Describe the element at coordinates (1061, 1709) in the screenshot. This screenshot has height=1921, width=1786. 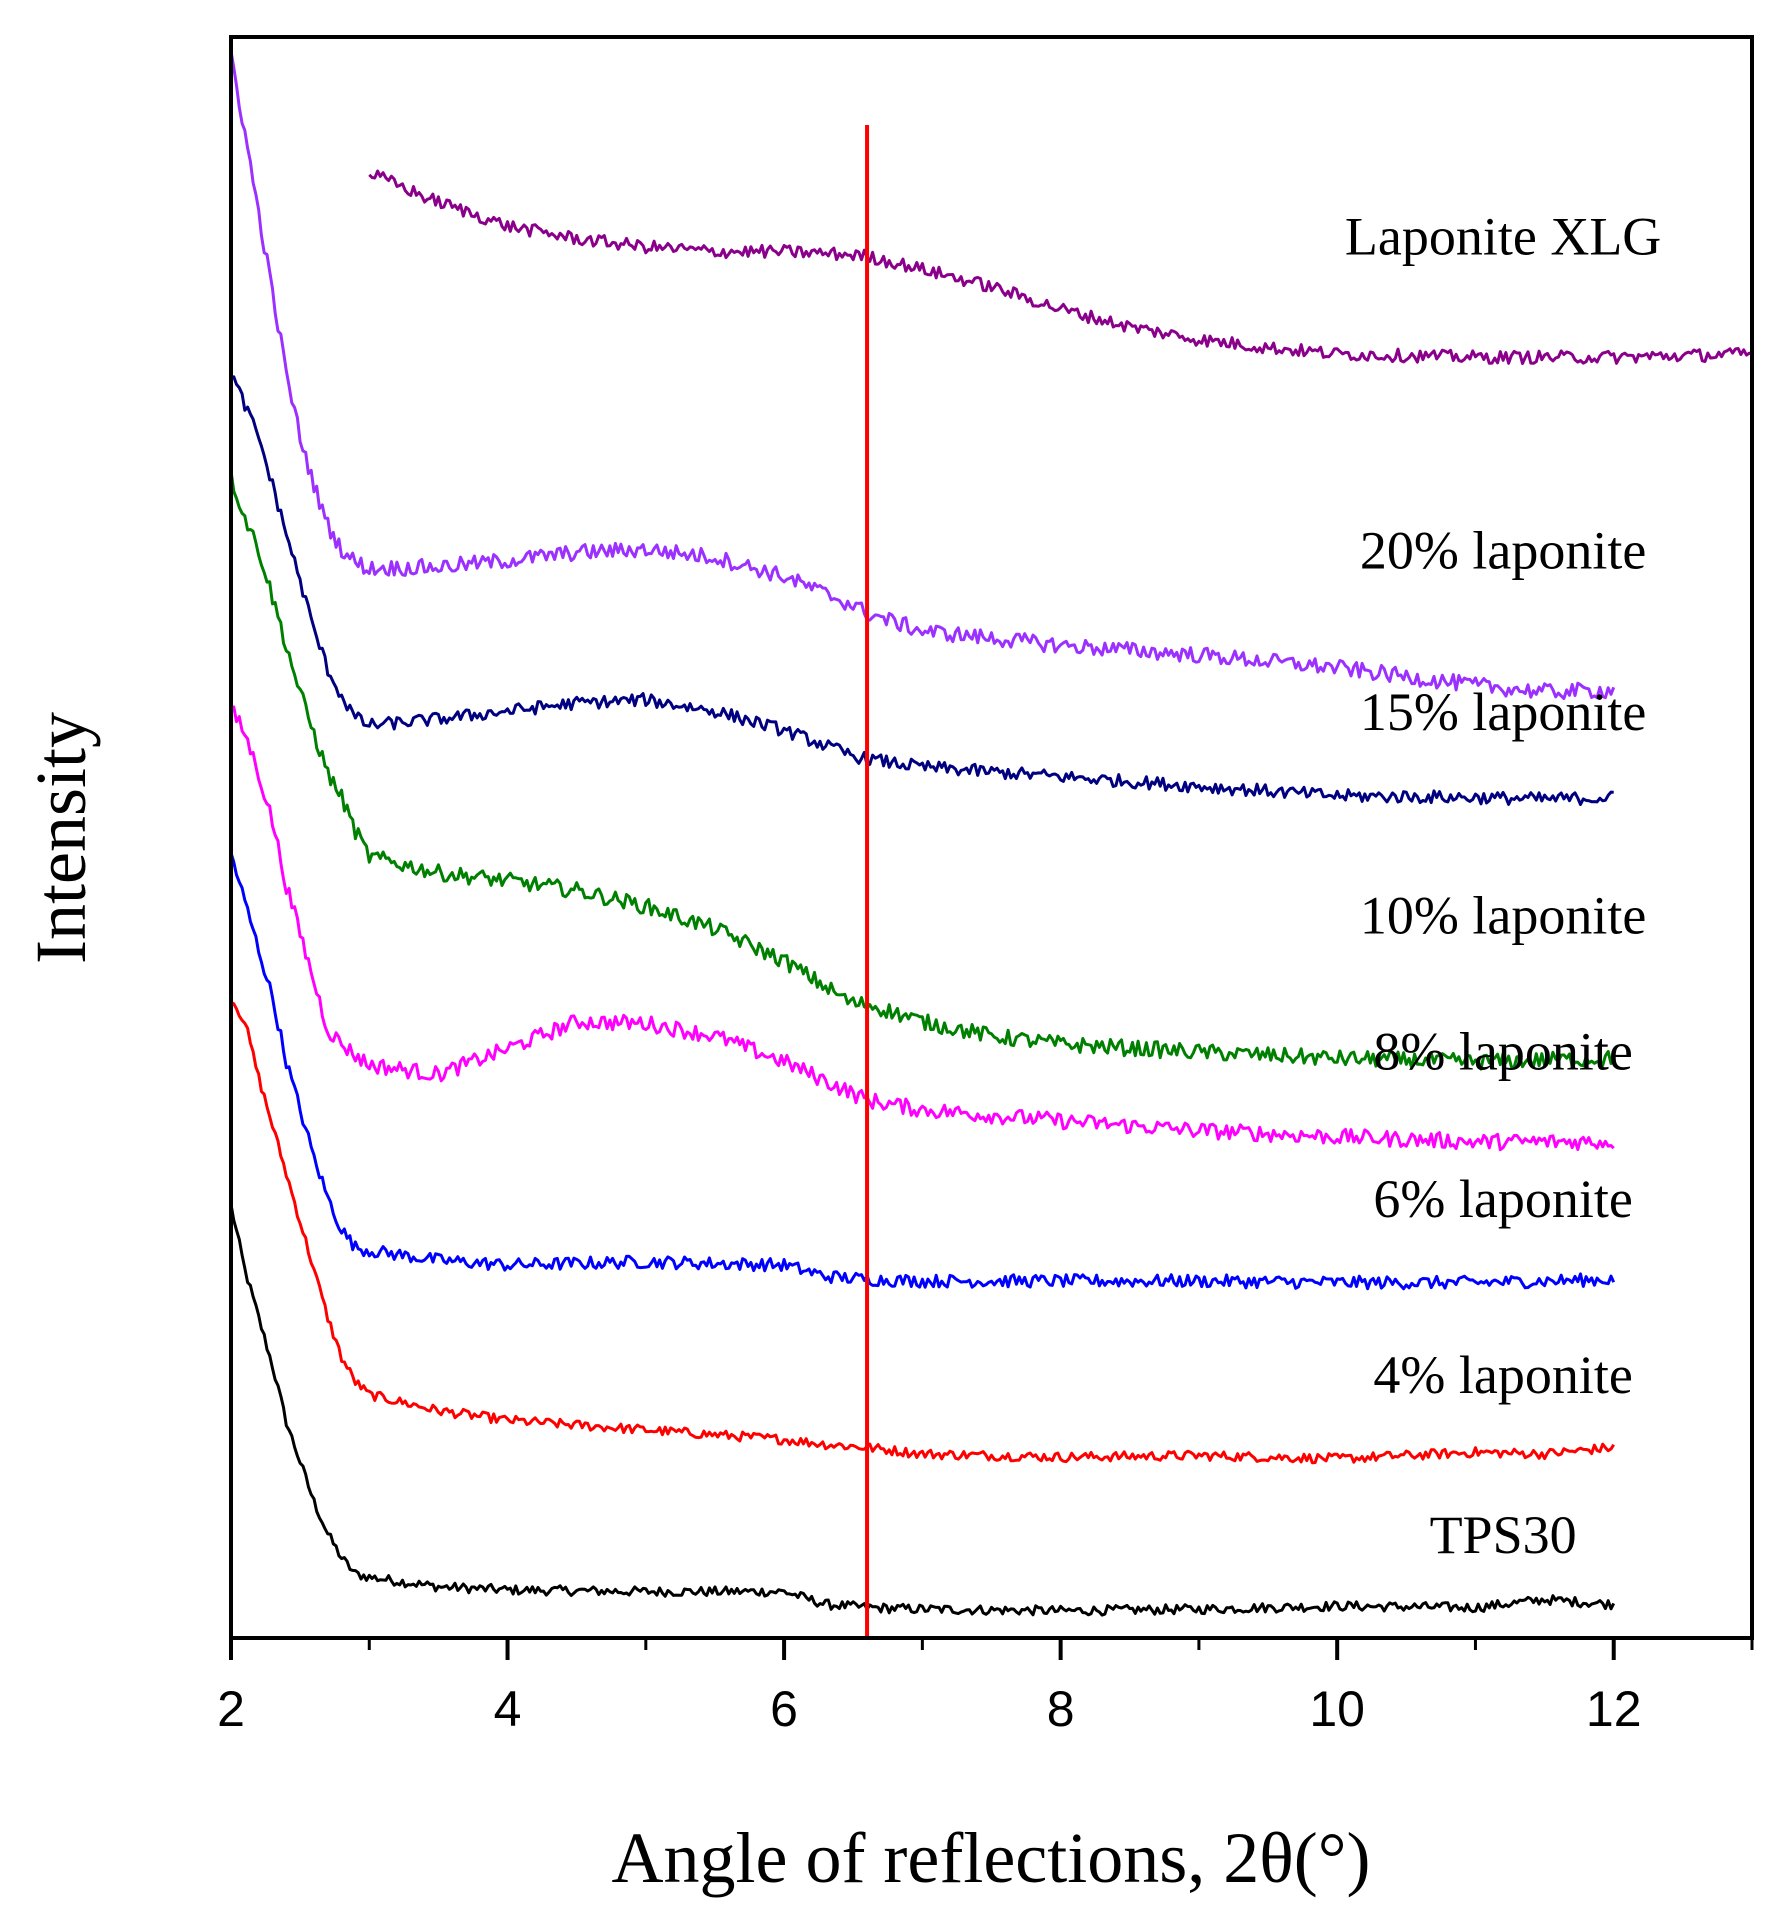
I see `x-tick-label: 8` at that location.